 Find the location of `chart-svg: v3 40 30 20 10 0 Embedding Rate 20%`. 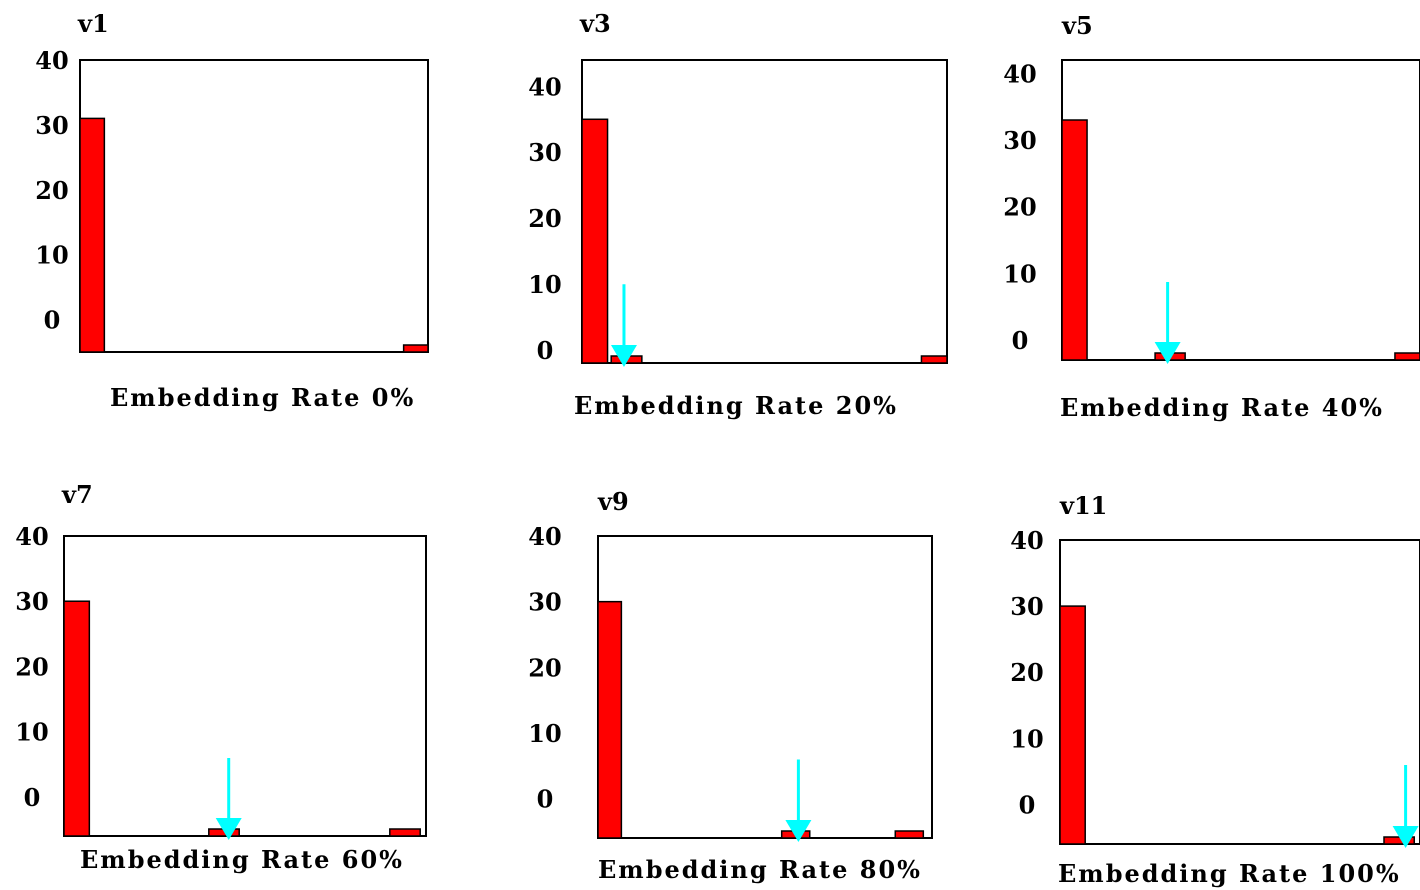

chart-svg: v3 40 30 20 10 0 Embedding Rate 20% is located at coordinates (738, 214).